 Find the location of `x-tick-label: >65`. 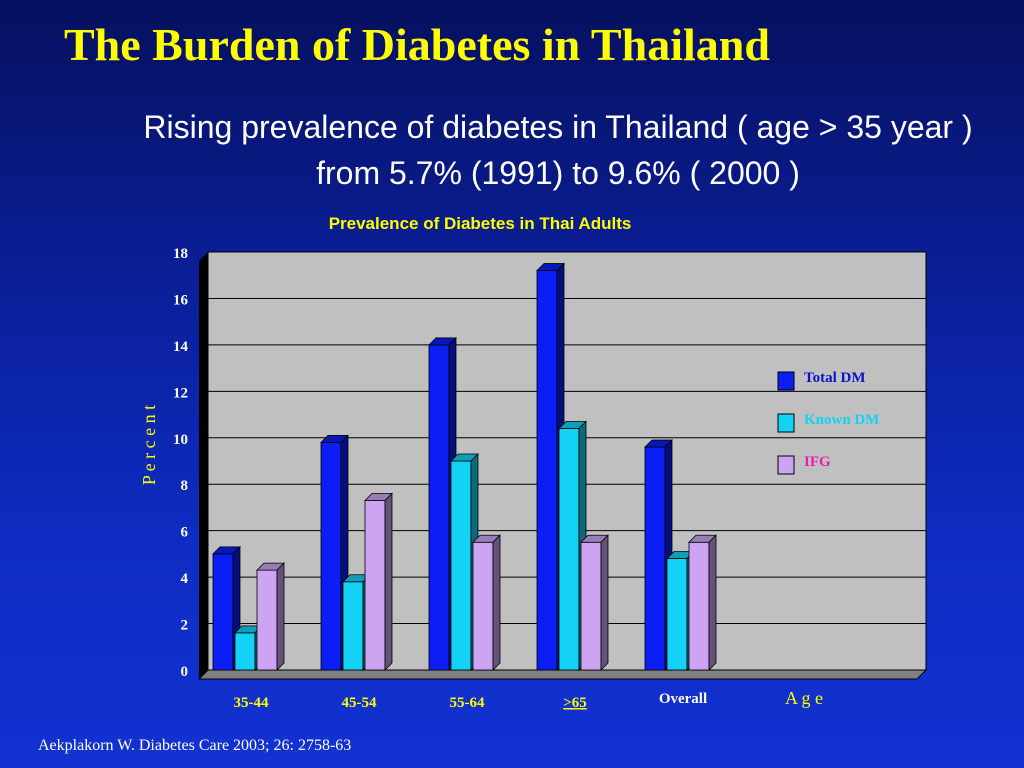

x-tick-label: >65 is located at coordinates (575, 703).